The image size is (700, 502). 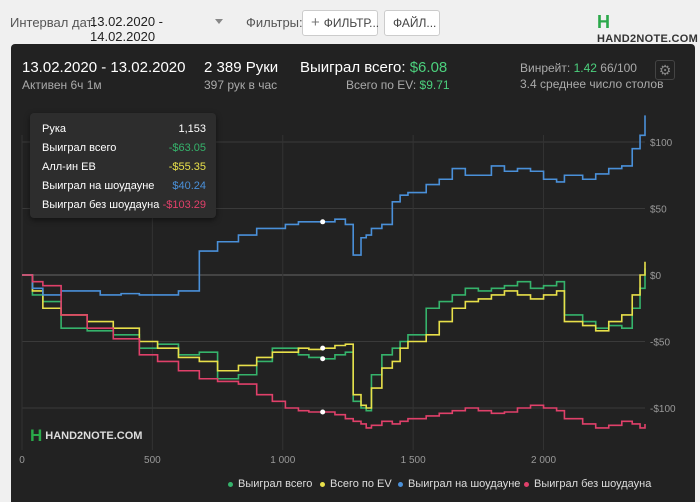 I want to click on ev-label: Всего по EV:, so click(x=381, y=85).